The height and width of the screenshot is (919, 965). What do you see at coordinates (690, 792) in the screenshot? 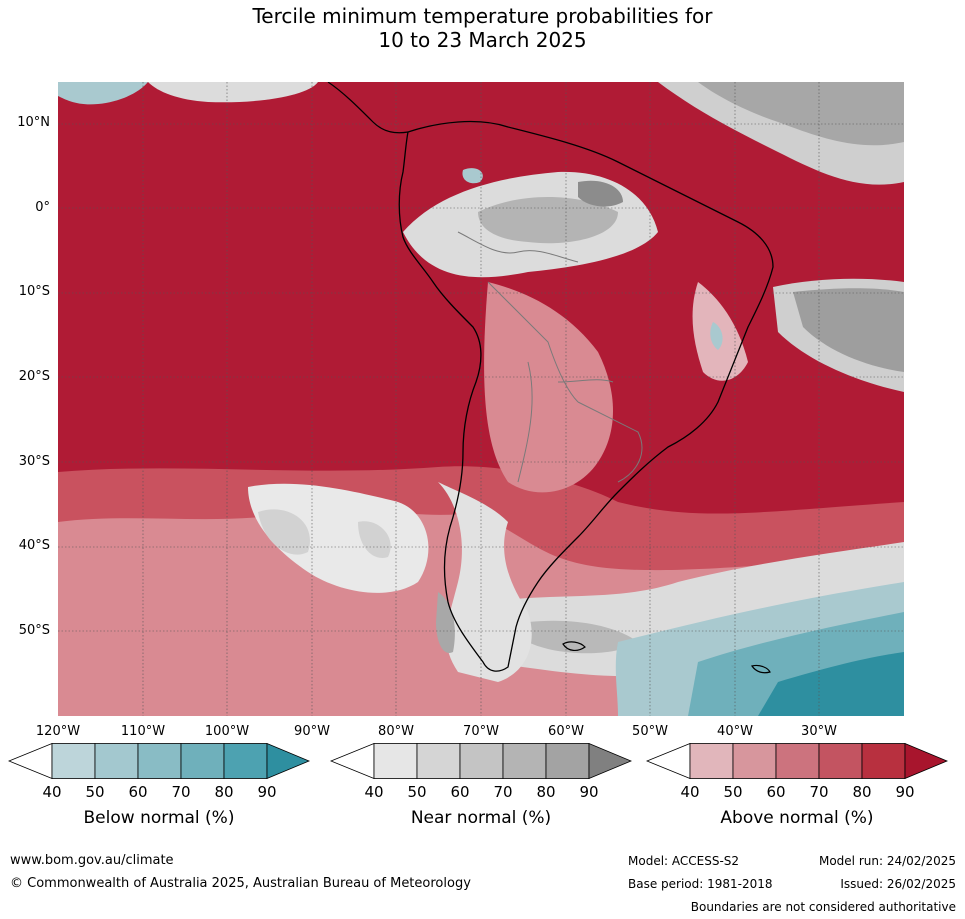
I see `above-tick-40: 40` at bounding box center [690, 792].